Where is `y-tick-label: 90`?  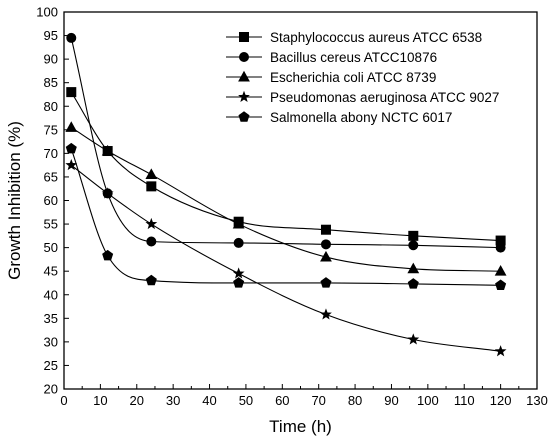 y-tick-label: 90 is located at coordinates (51, 59).